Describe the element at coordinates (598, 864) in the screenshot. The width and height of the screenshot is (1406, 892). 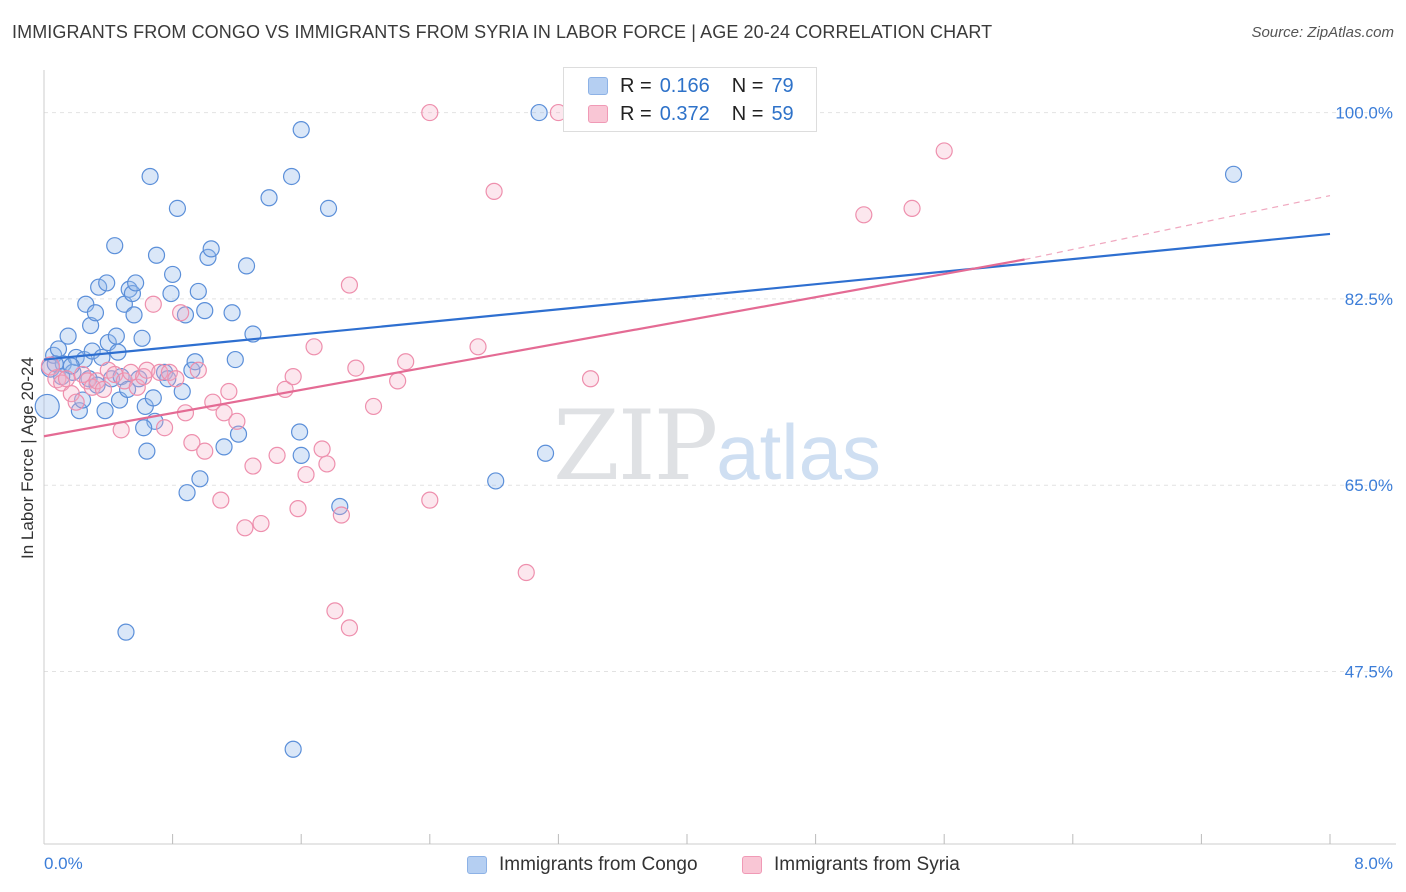
I see `legend-congo-label: Immigrants from Congo` at that location.